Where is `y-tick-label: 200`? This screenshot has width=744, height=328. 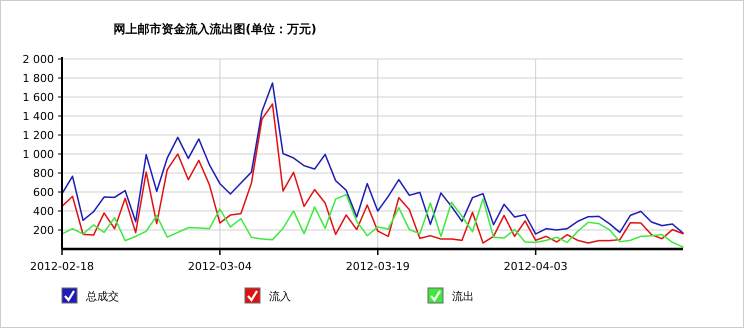 y-tick-label: 200 is located at coordinates (43, 230).